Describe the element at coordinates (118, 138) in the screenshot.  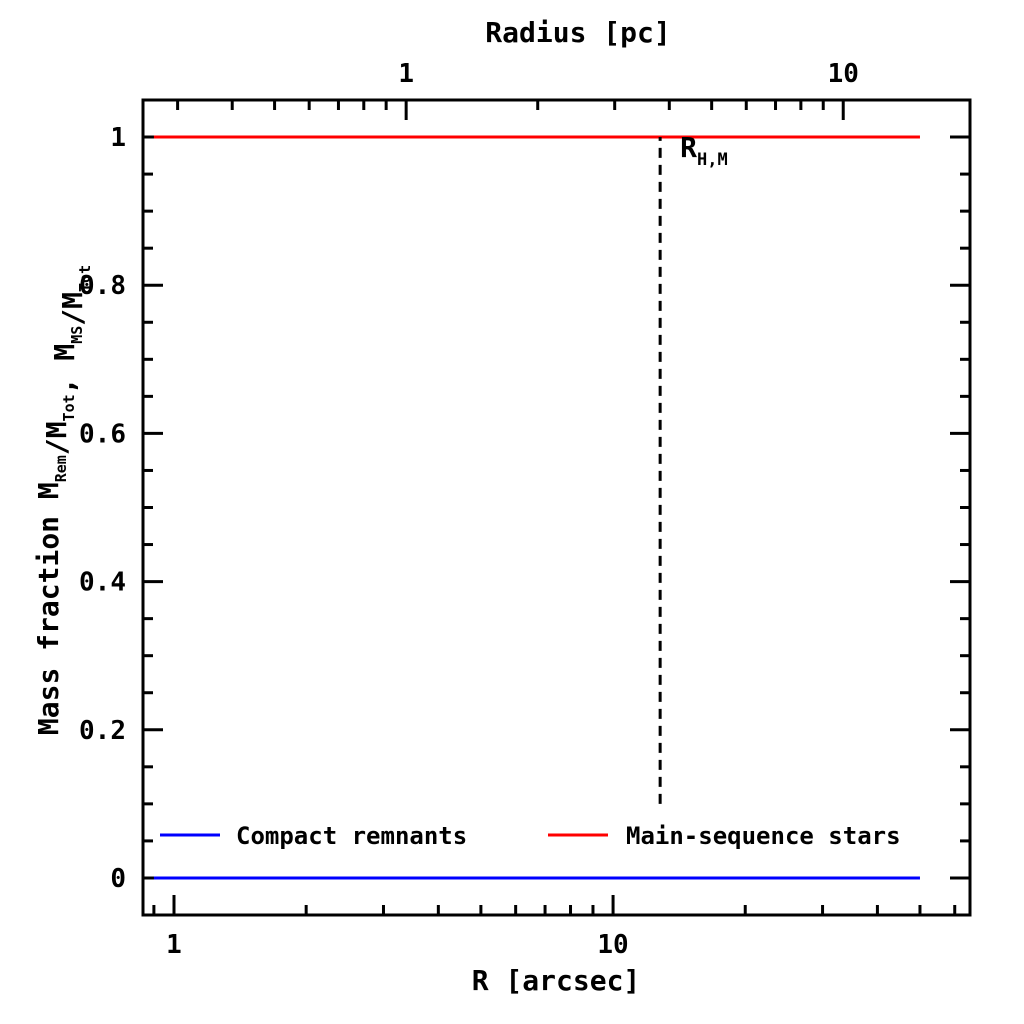
I see `y-tick-label: 1` at that location.